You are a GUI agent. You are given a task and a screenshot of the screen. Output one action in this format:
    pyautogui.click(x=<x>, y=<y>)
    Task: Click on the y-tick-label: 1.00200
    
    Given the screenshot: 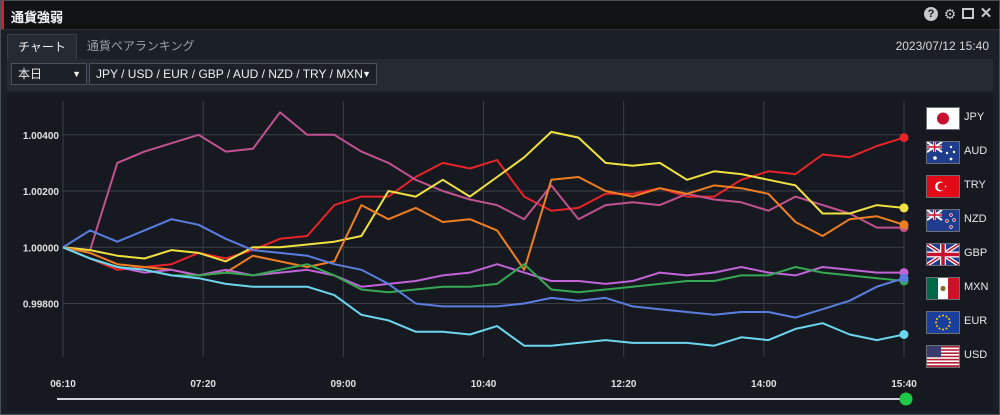 What is the action you would take?
    pyautogui.click(x=41, y=192)
    